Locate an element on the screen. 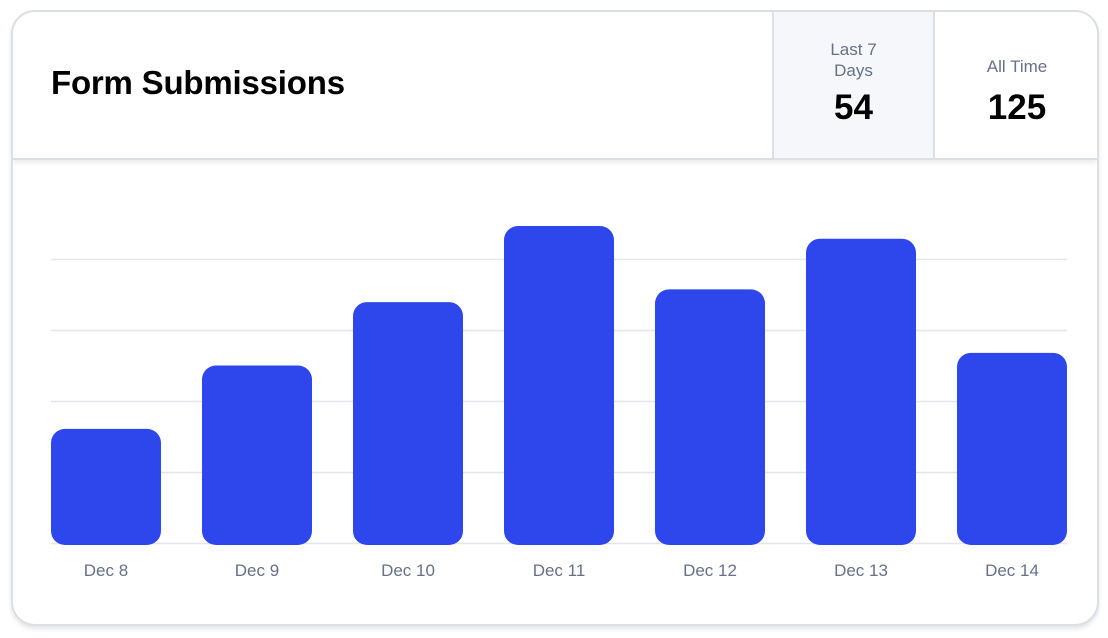  stat-last-7-days-label: Last 7 Days is located at coordinates (853, 60).